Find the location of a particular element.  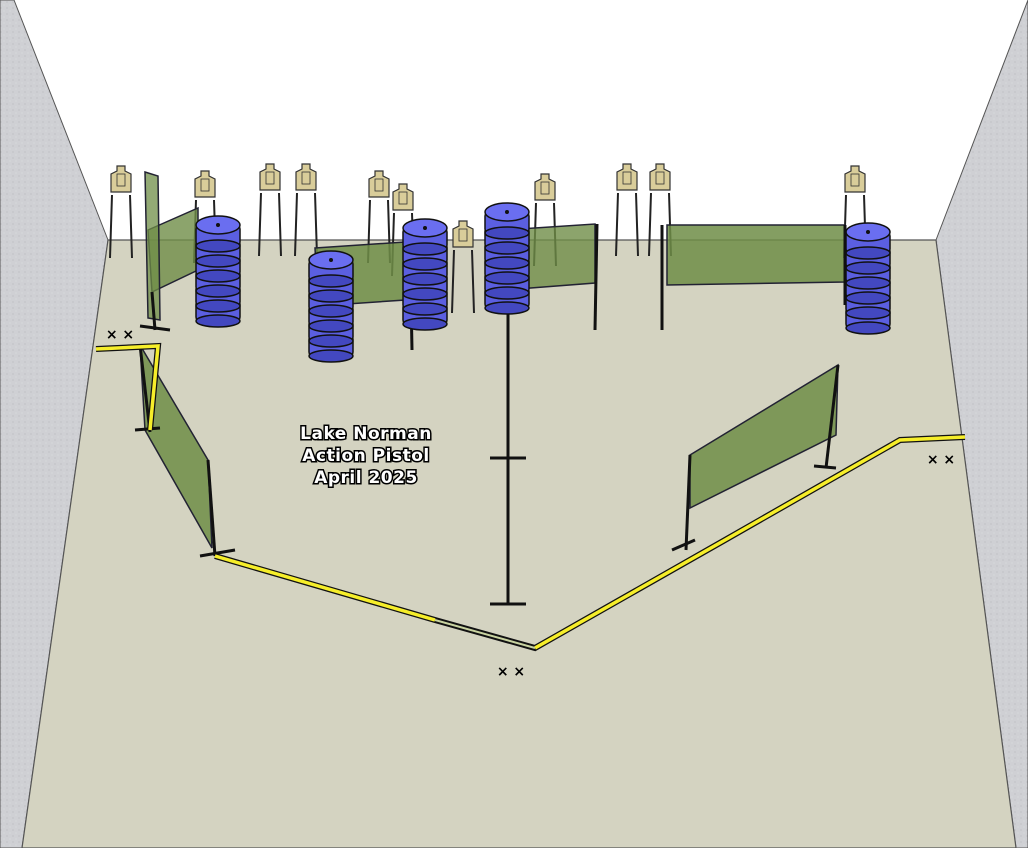

stage-title: Lake Norman Action Pistol April 2025 is located at coordinates (366, 456).